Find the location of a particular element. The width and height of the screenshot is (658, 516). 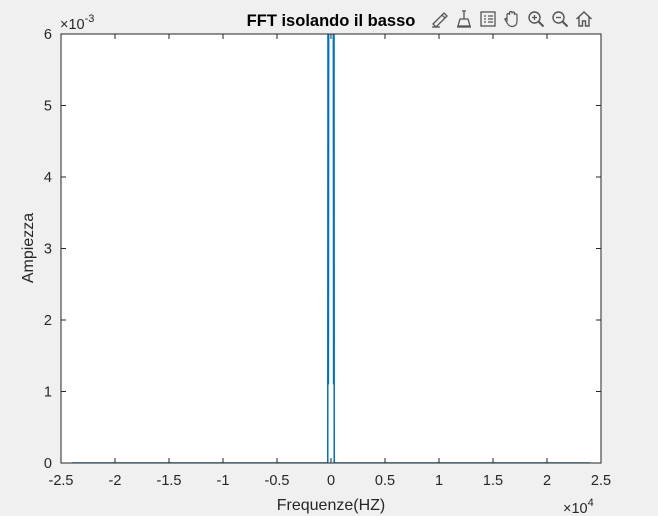

svg-text: ×10⁻³ is located at coordinates (77, 23).